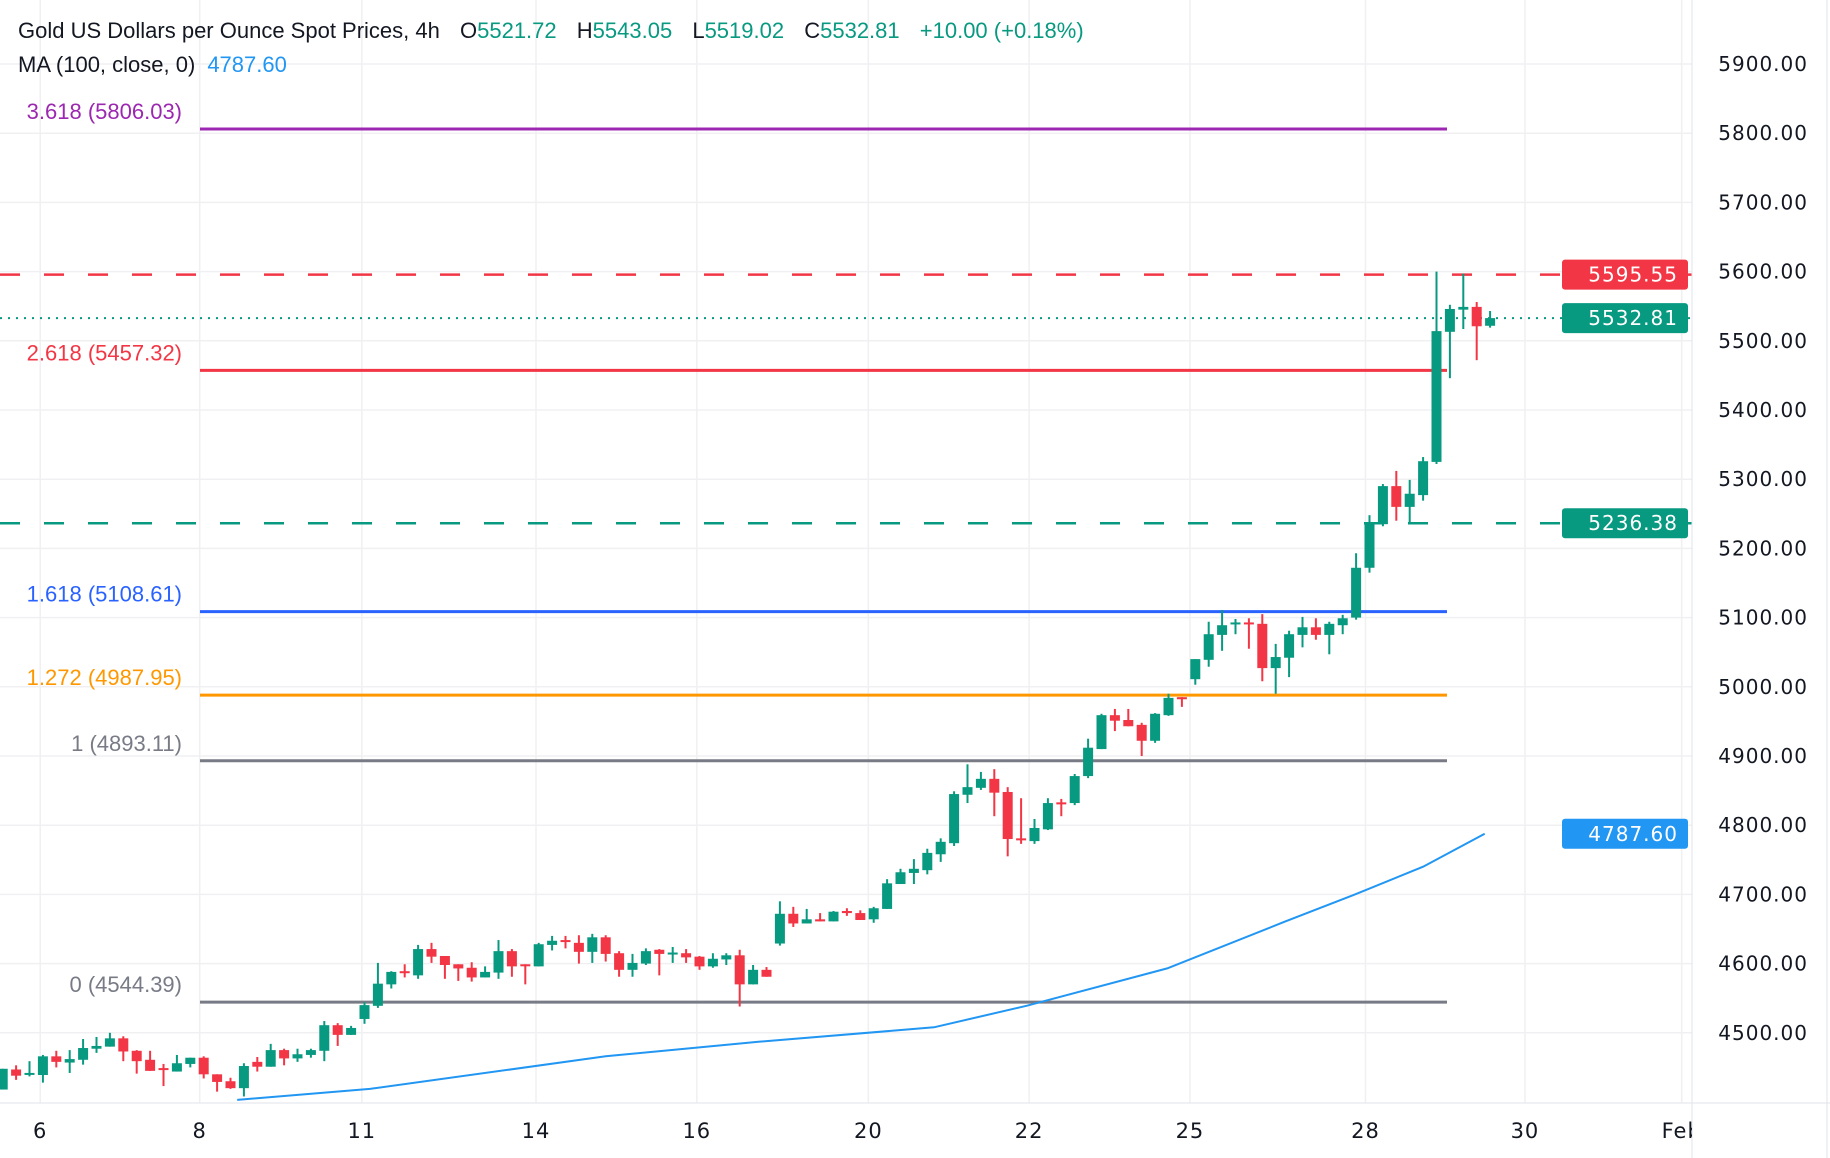  Describe the element at coordinates (867, 1131) in the screenshot. I see `time-axis: 6 8 11 14 16 20 22 25 28 30 Feb` at that location.